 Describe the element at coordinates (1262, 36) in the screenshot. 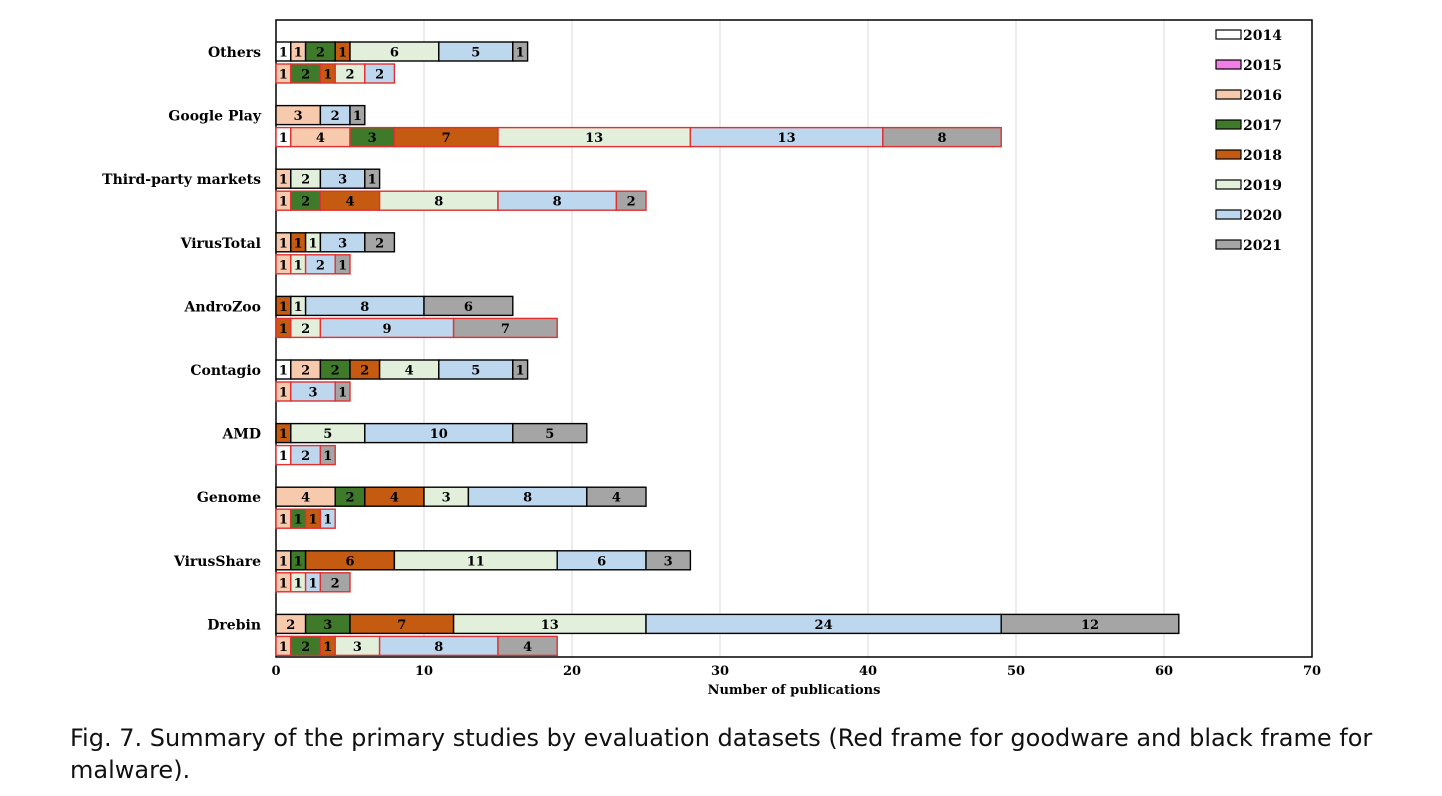

I see `legend-label: 2014` at that location.